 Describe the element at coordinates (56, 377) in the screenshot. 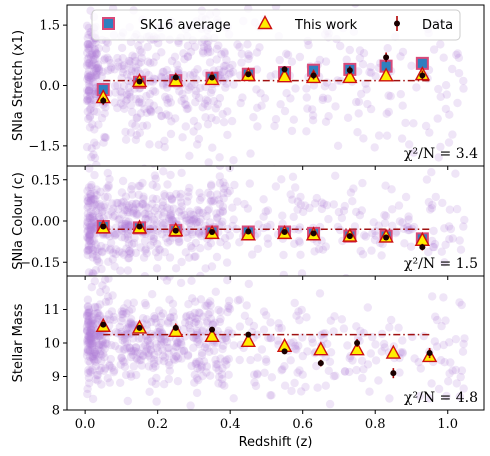

I see `ytick-label: 9` at that location.